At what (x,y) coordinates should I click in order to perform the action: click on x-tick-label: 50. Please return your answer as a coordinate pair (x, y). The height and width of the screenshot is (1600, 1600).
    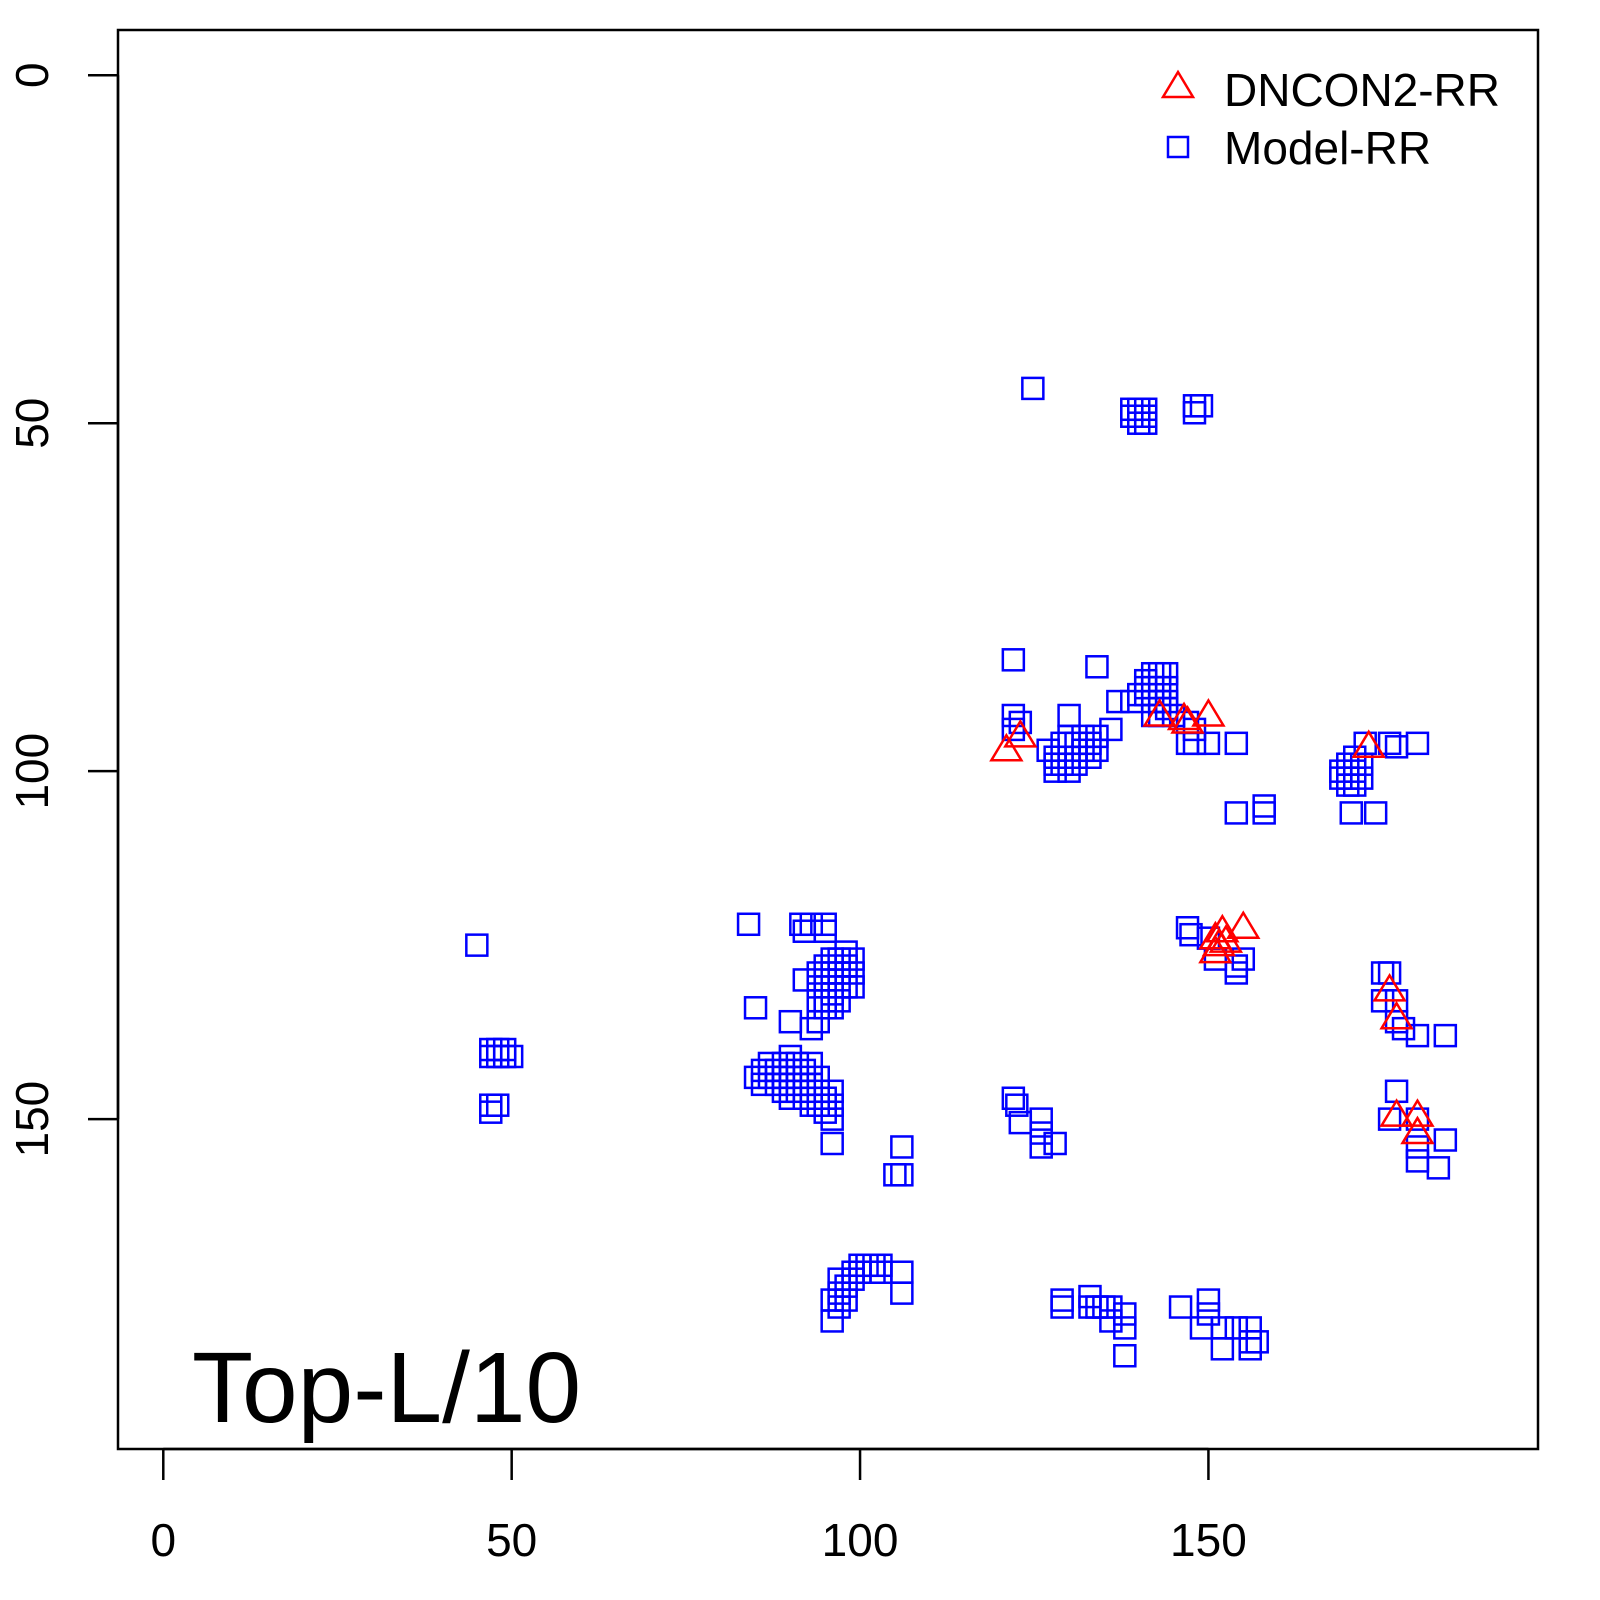
    Looking at the image, I should click on (511, 1540).